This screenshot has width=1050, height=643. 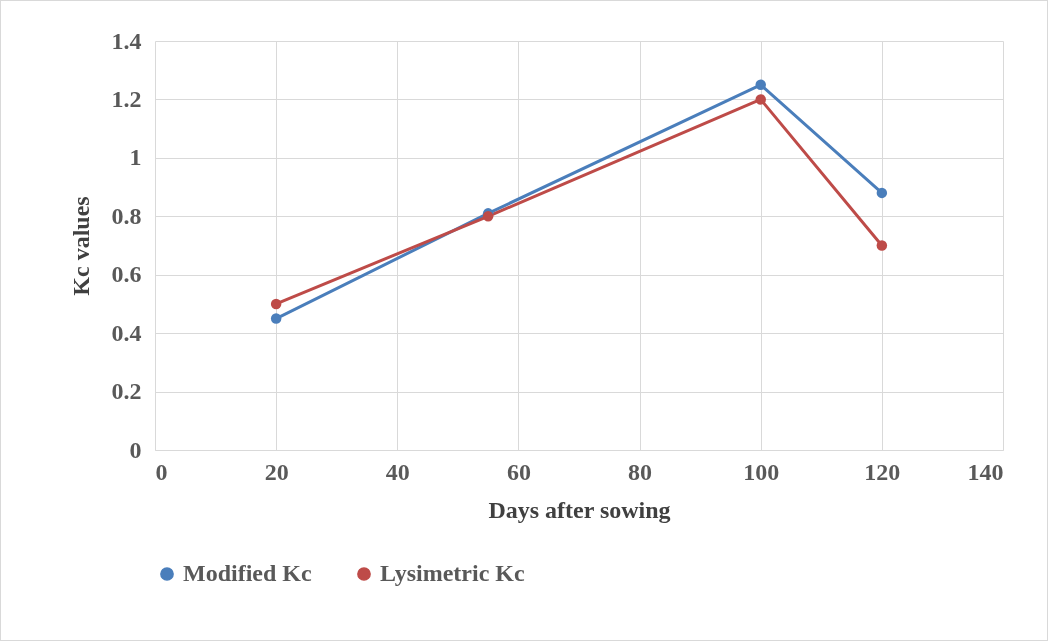 What do you see at coordinates (452, 573) in the screenshot?
I see `legend-label: Lysimetric Kc` at bounding box center [452, 573].